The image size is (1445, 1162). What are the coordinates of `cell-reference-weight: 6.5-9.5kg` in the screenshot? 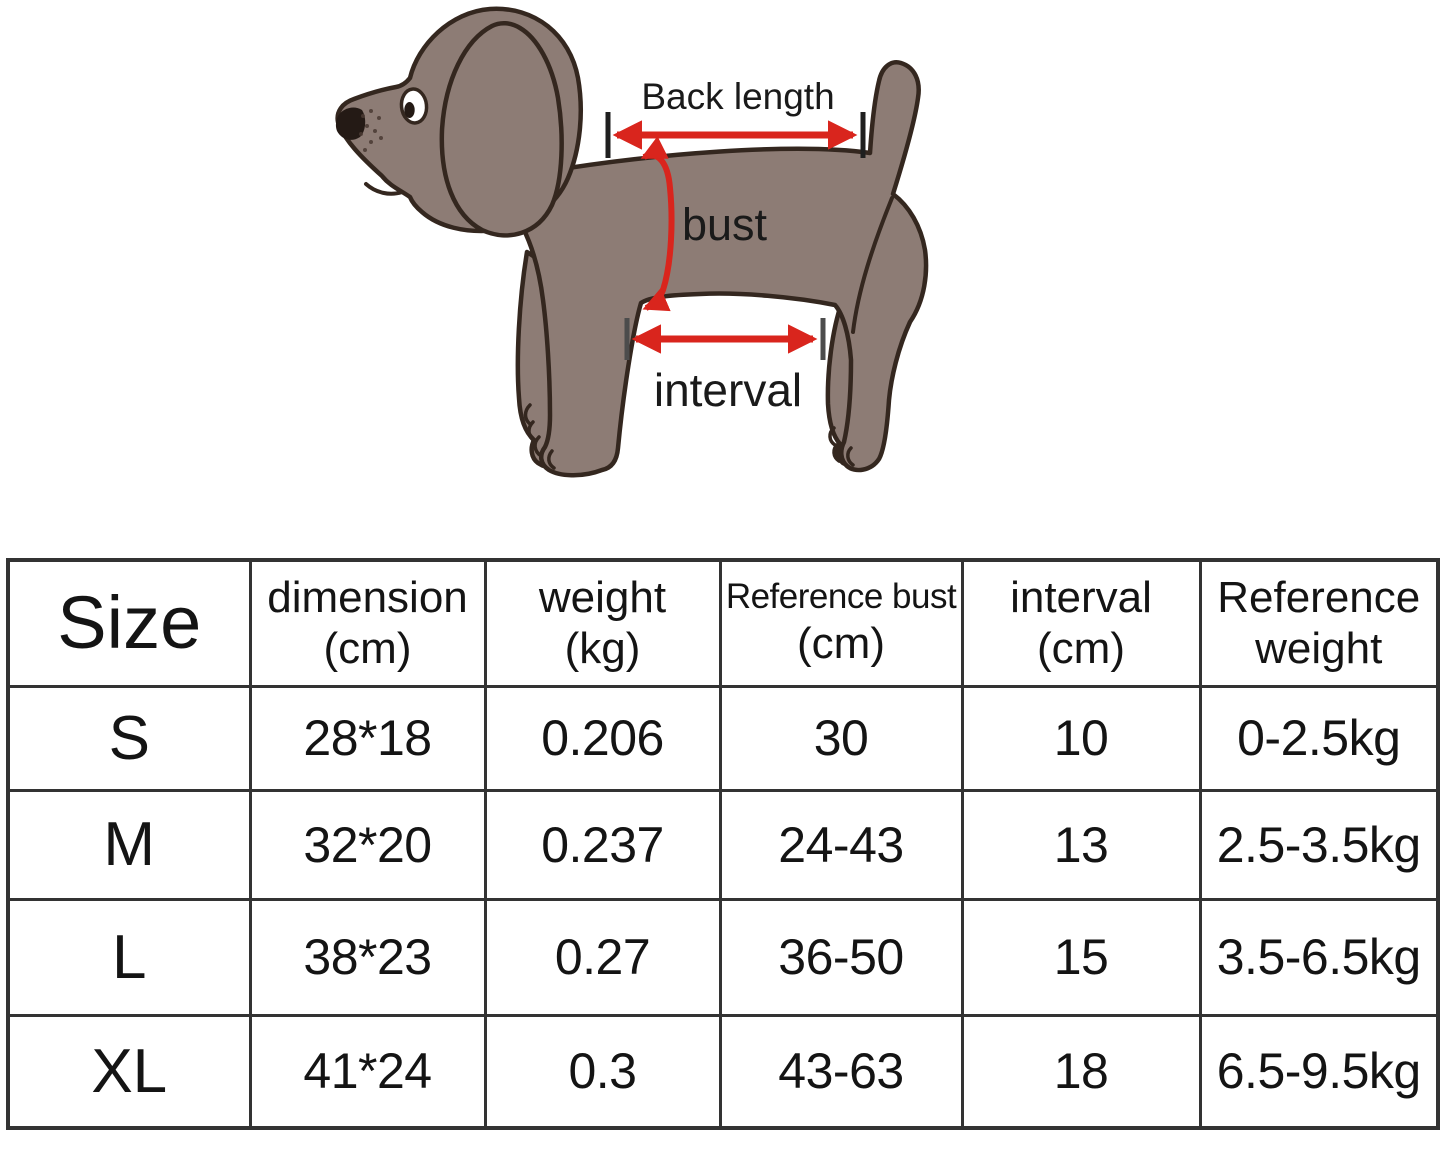 It's located at (1319, 1071).